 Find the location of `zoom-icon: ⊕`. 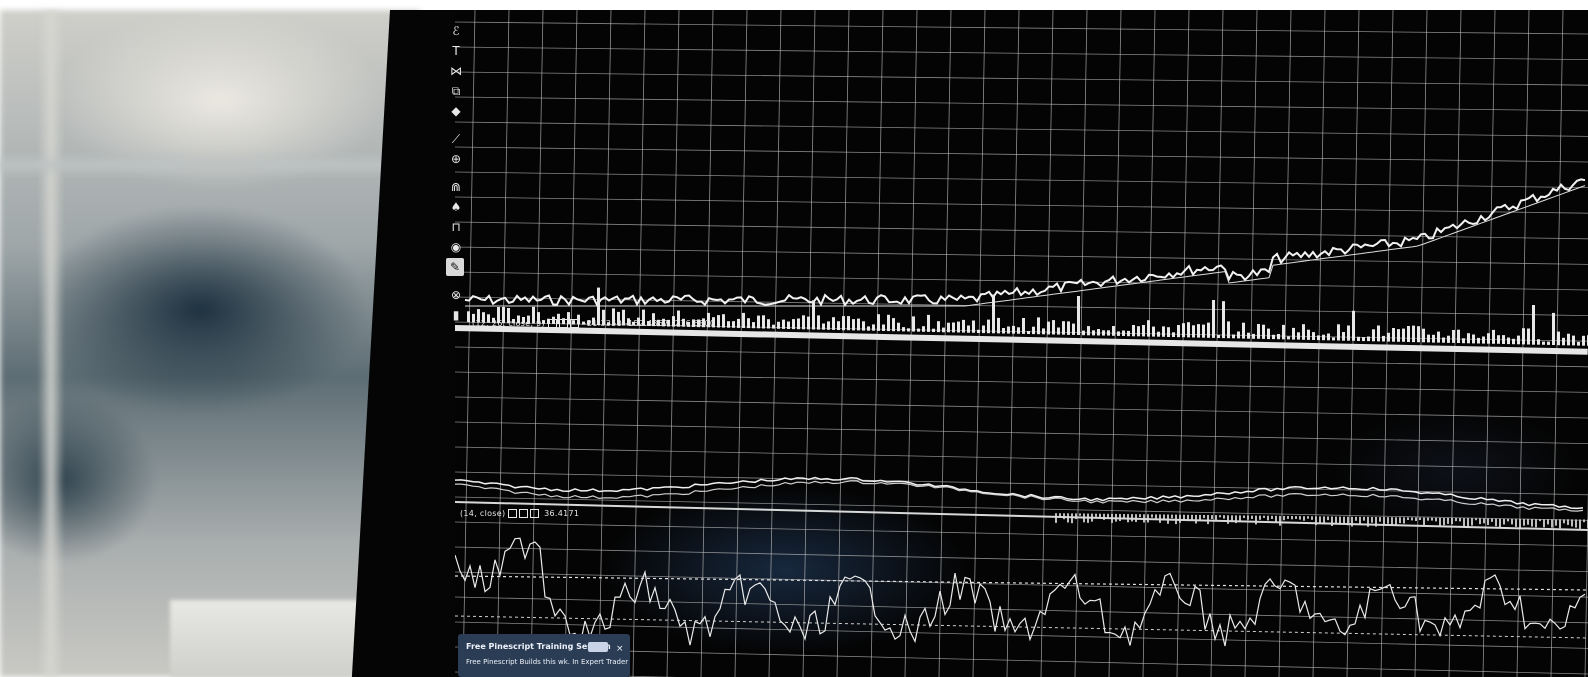

zoom-icon: ⊕ is located at coordinates (456, 159).